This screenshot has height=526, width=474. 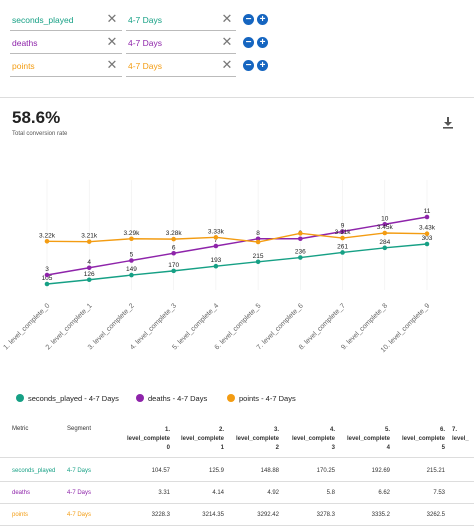 I want to click on row-metric: points, so click(x=20, y=515).